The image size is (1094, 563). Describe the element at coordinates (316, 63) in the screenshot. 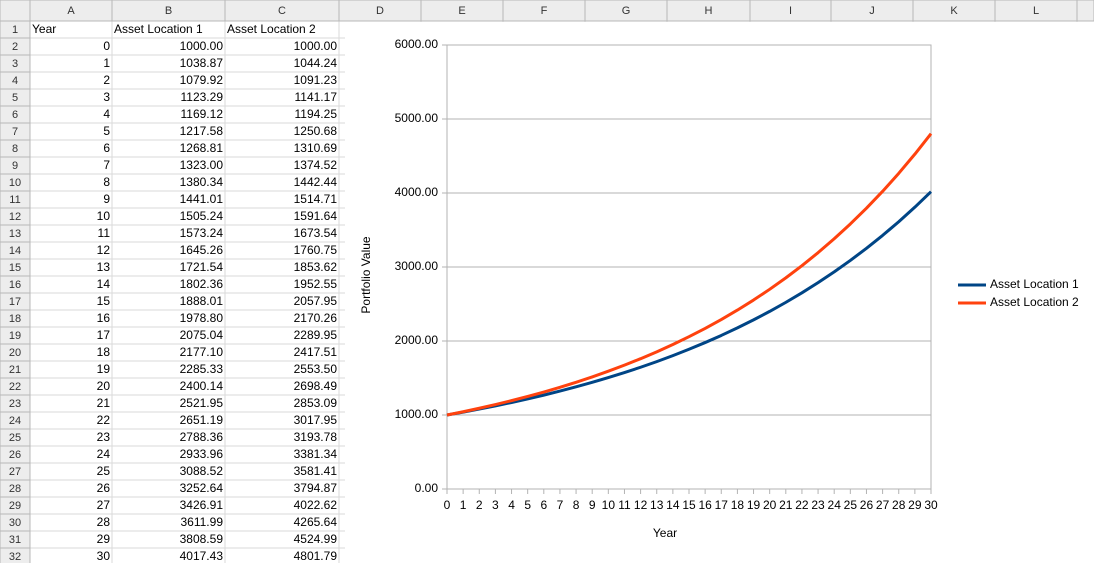

I see `cell: 1044.24` at that location.